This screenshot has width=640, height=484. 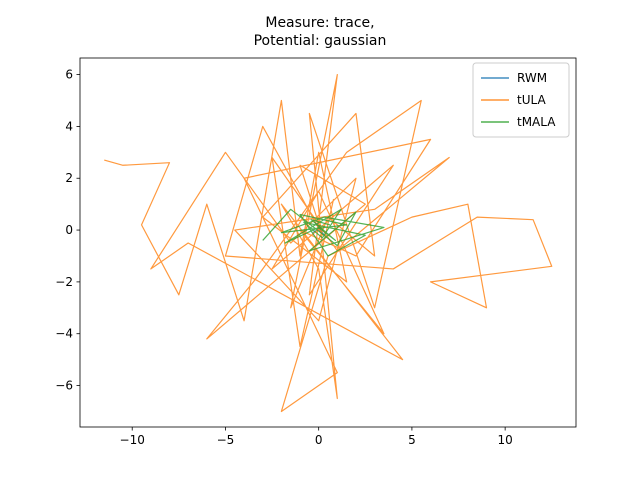 I want to click on chart-title: Measure: trace,, so click(x=319, y=23).